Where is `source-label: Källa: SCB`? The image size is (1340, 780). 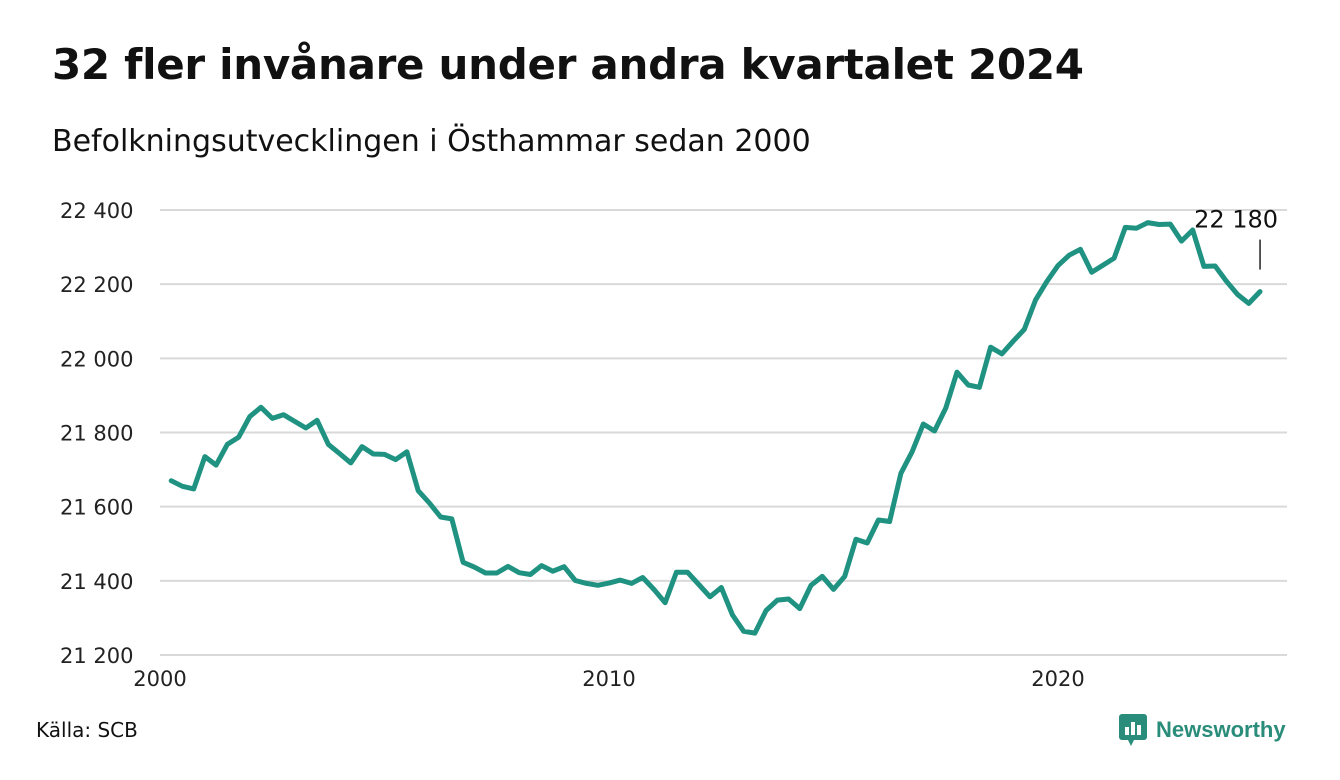 source-label: Källa: SCB is located at coordinates (87, 730).